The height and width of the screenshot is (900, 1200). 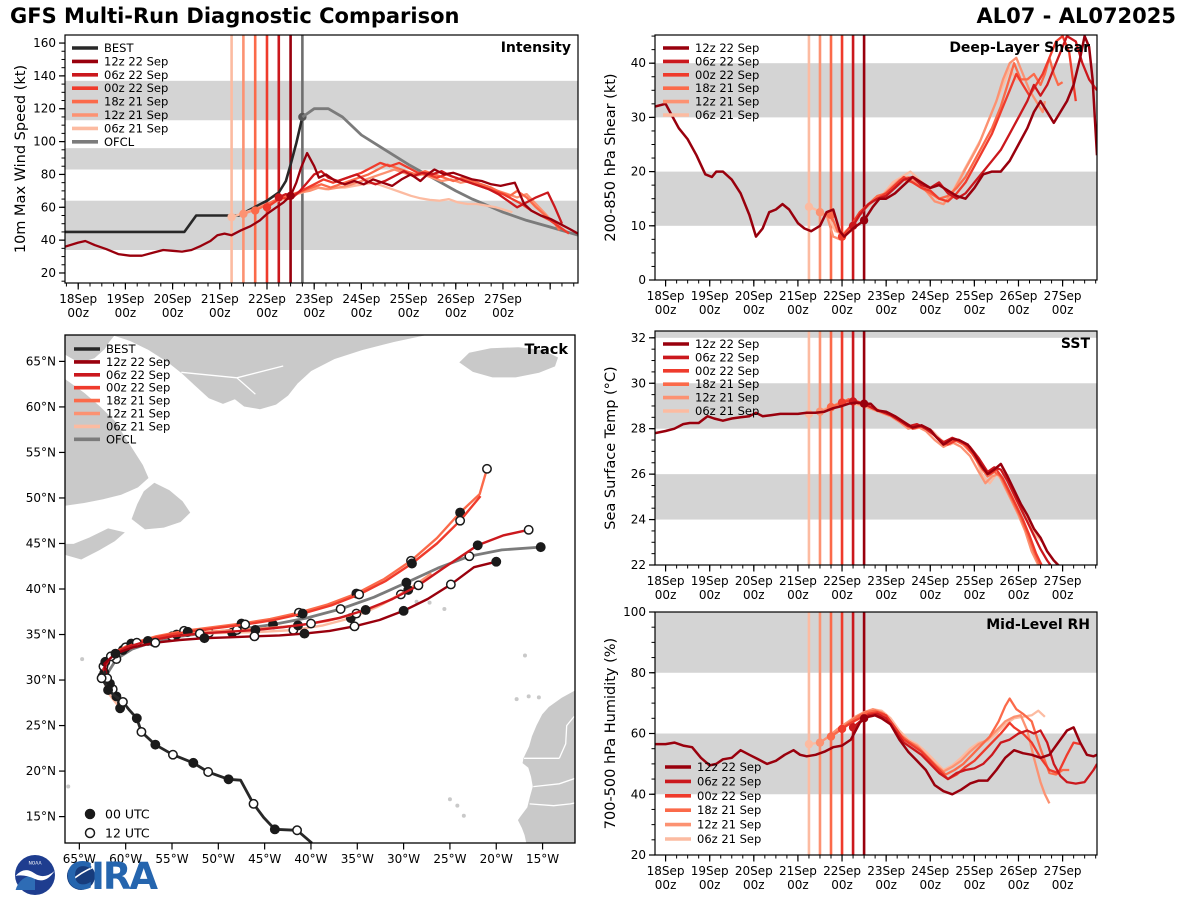 What do you see at coordinates (41, 589) in the screenshot?
I see `lat-tick-label: 40°N` at bounding box center [41, 589].